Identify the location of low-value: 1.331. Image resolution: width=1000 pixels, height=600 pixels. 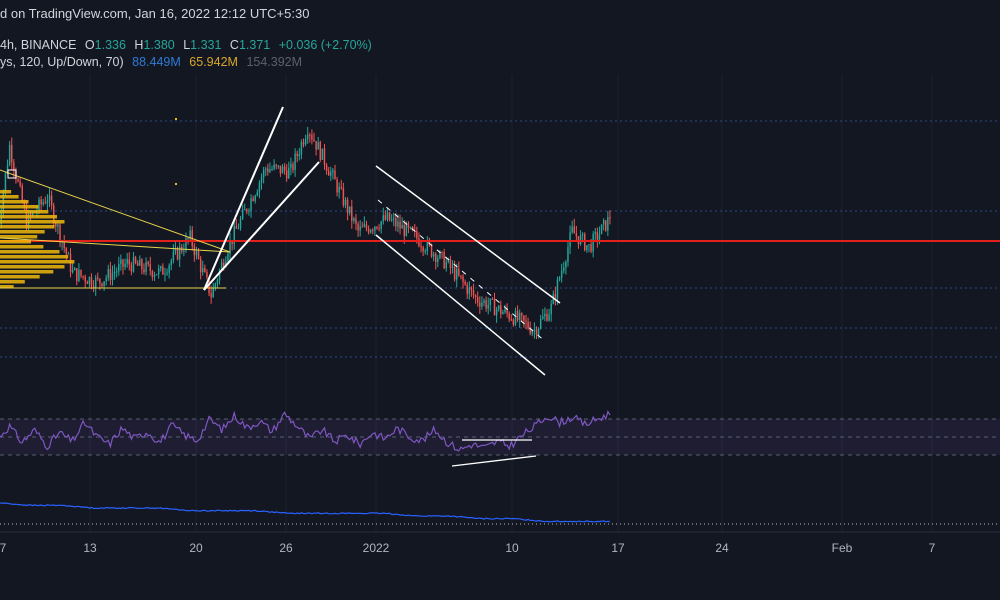
(206, 45).